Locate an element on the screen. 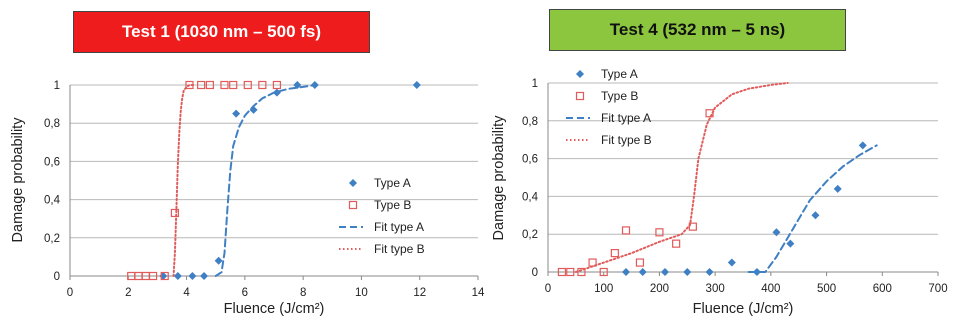 This screenshot has height=325, width=969. x-tick-label: 12 is located at coordinates (419, 293).